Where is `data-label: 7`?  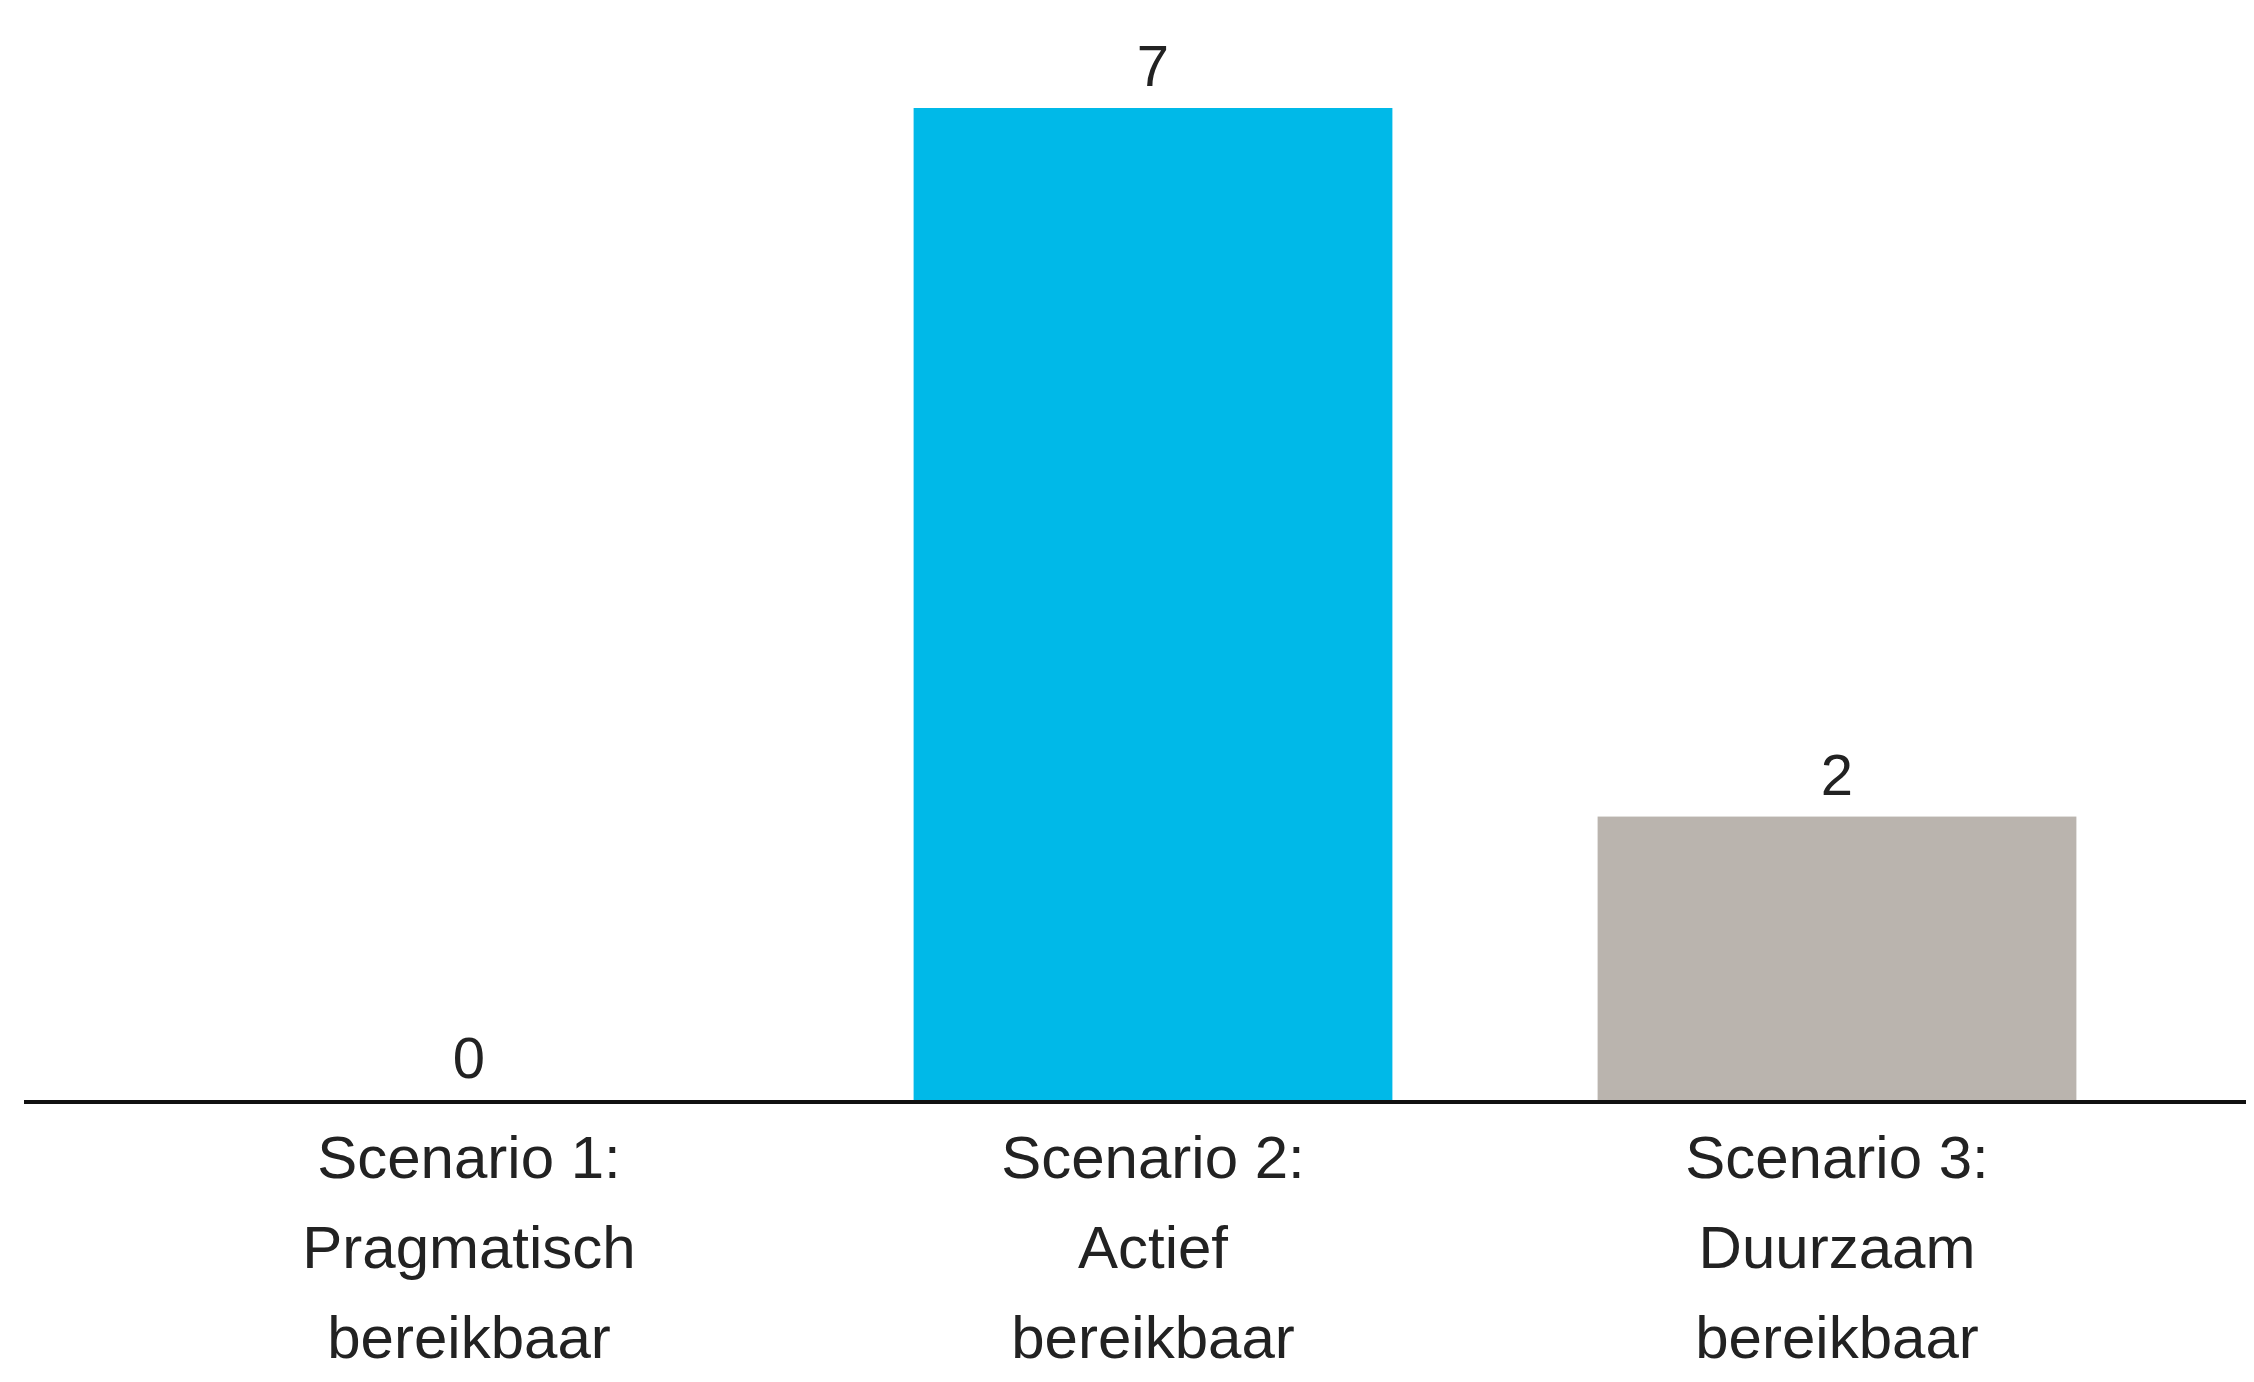 data-label: 7 is located at coordinates (1153, 65).